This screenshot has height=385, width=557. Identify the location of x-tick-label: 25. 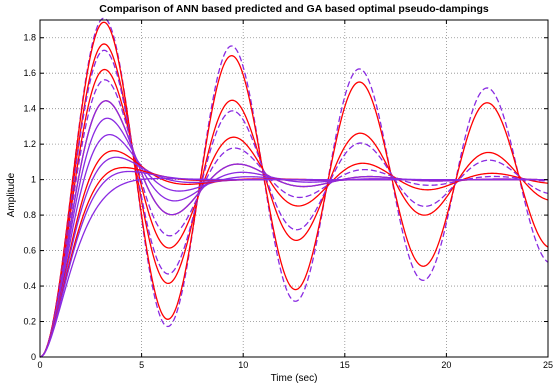
(548, 365).